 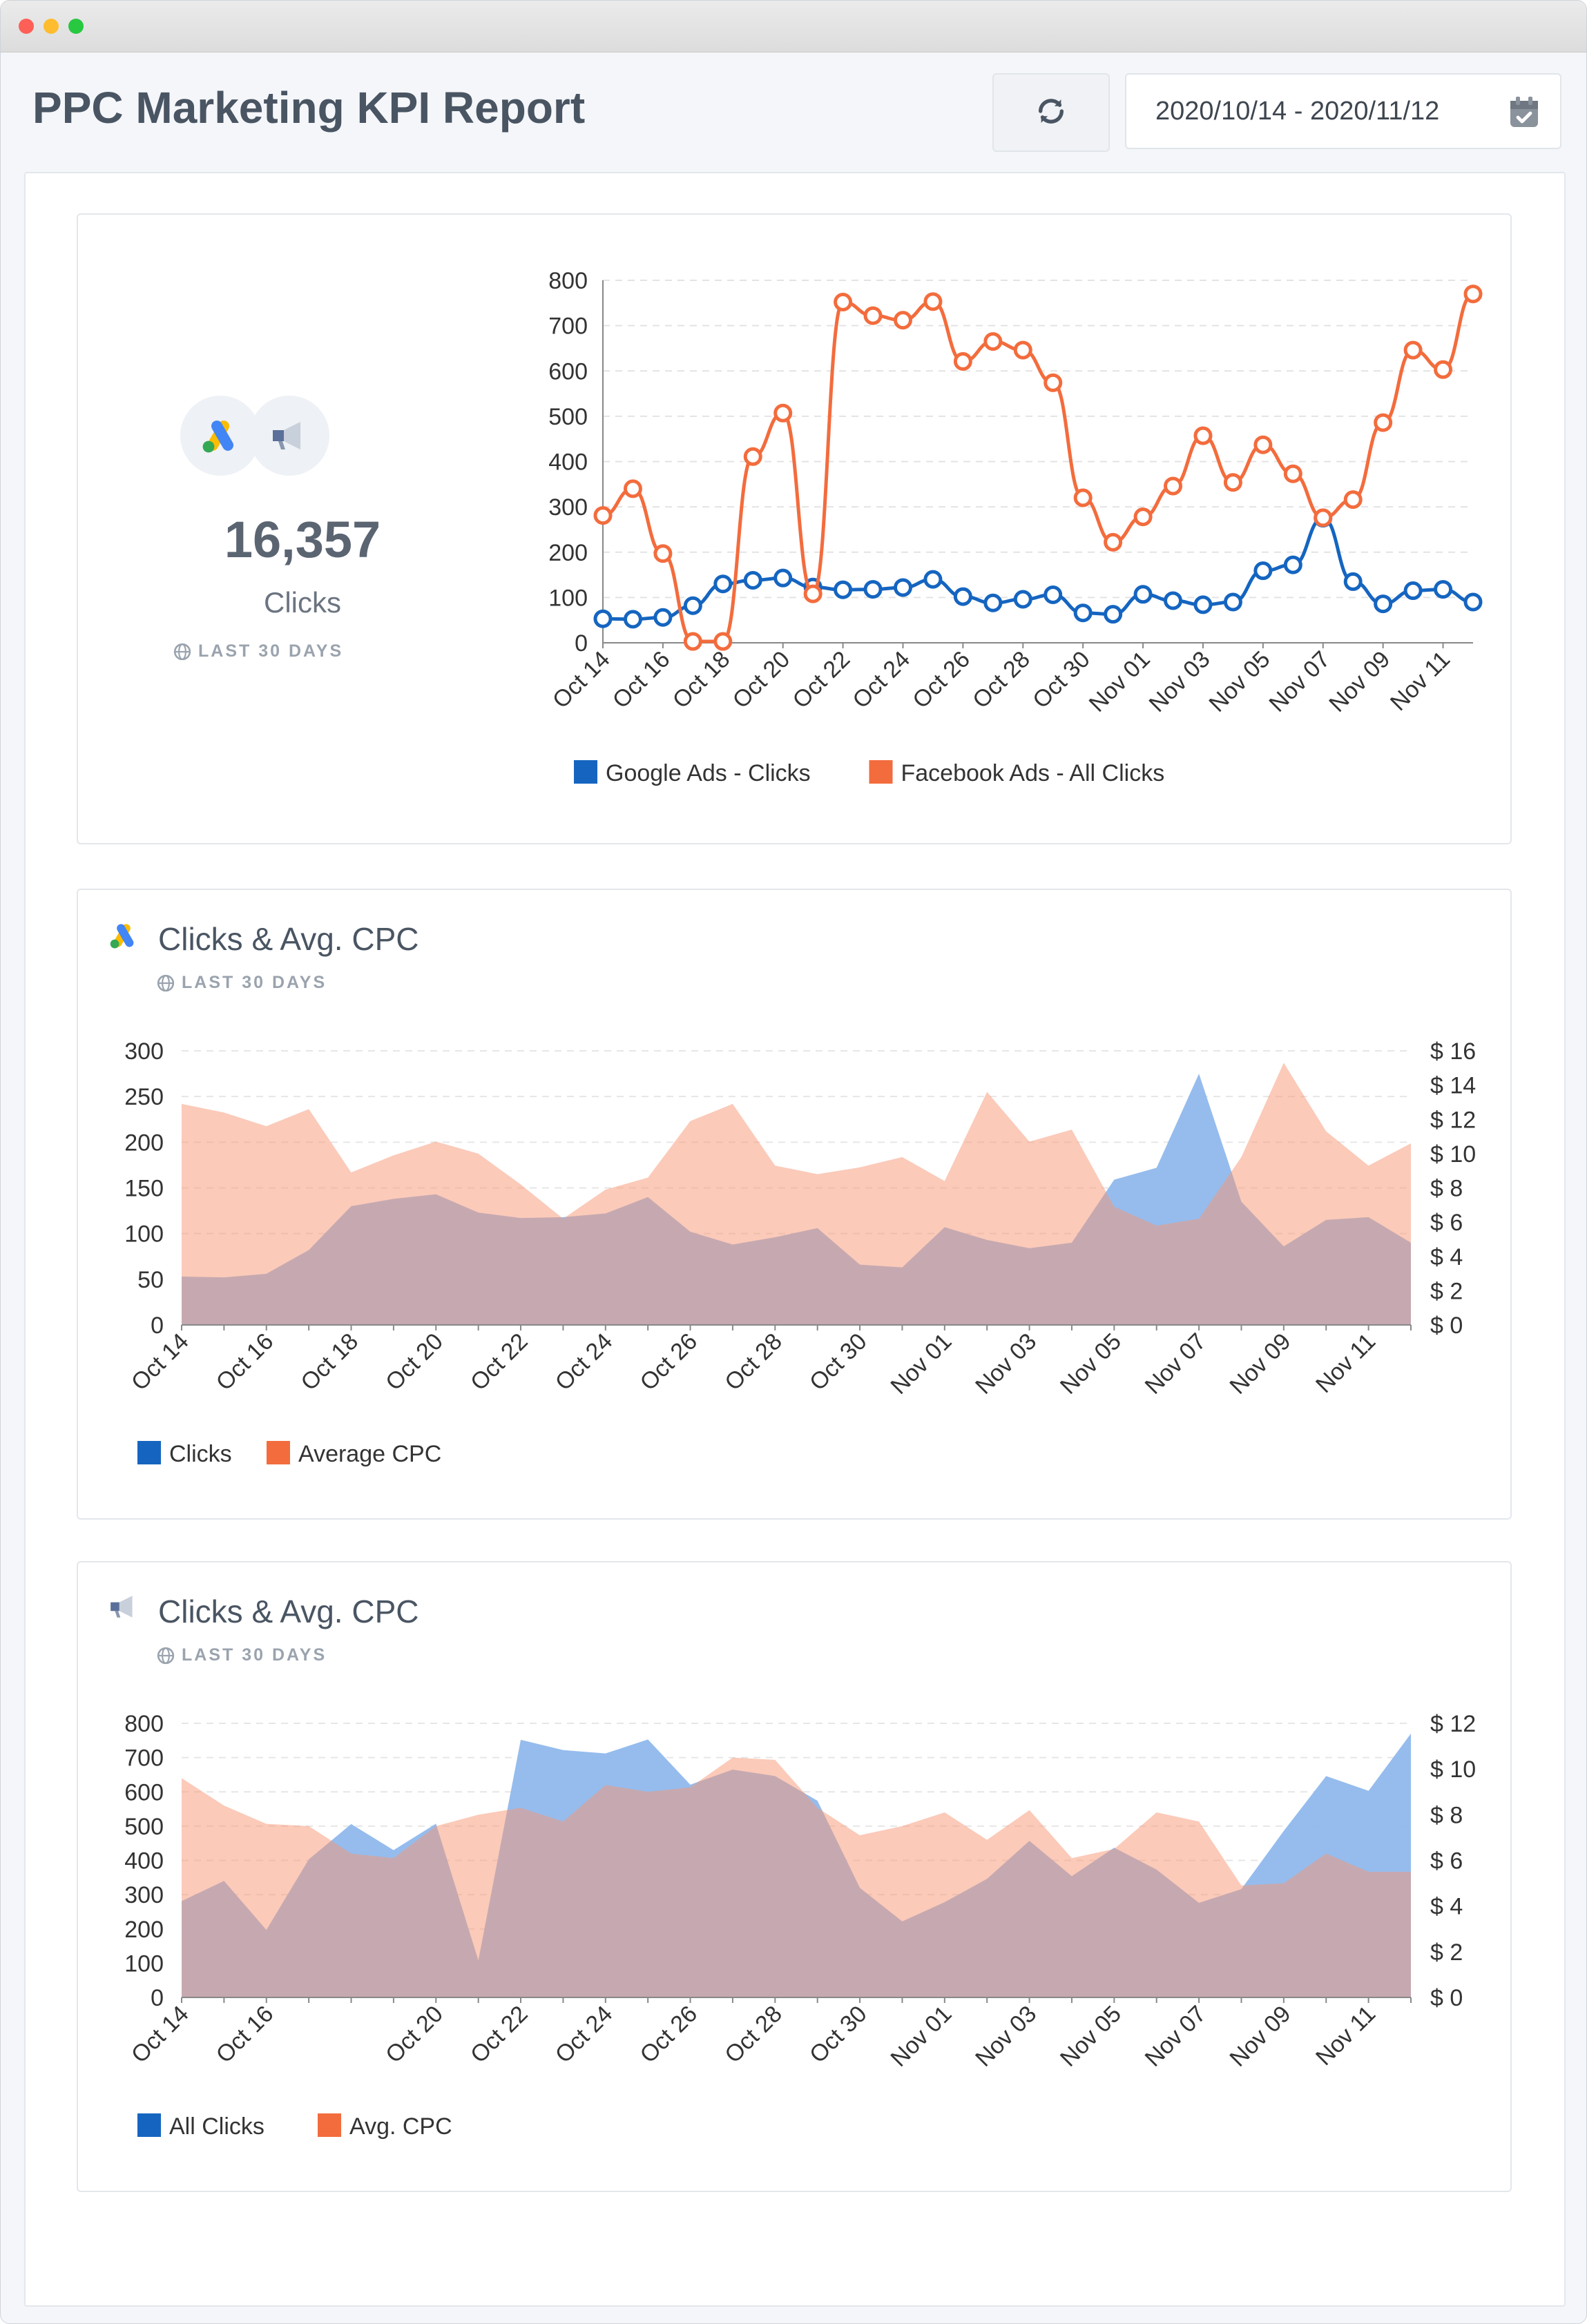 I want to click on x-tick-label: Oct 30, so click(x=838, y=2035).